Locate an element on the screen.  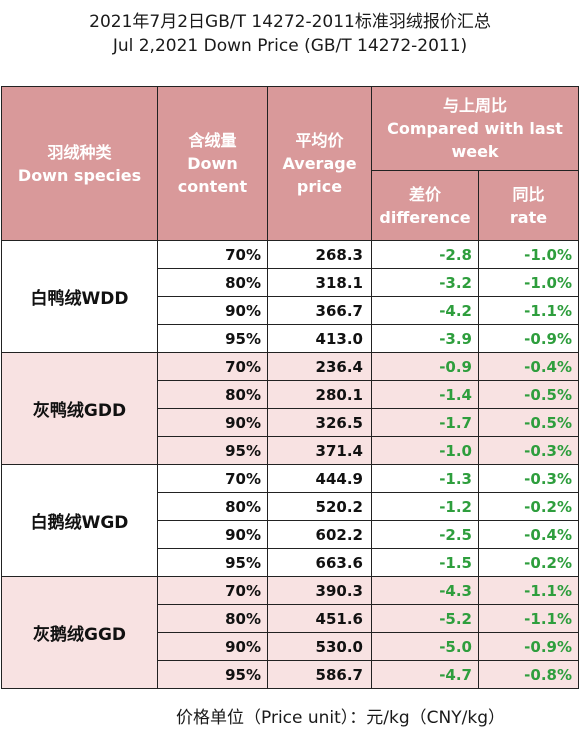
average-price-cell: 663.6 is located at coordinates (319, 562).